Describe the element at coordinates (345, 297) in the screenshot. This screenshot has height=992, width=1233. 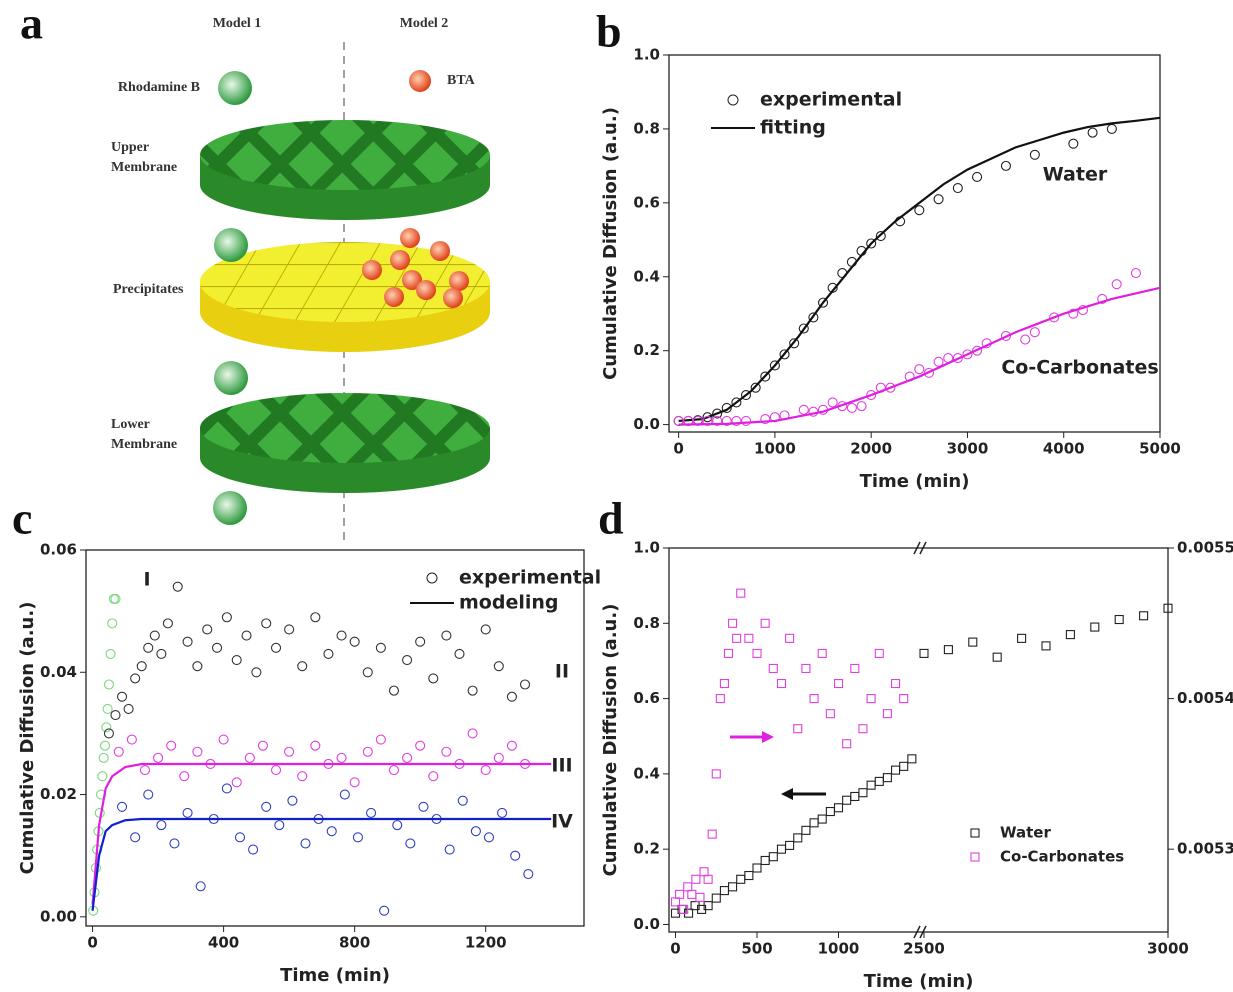
I see `precipitates-layer` at that location.